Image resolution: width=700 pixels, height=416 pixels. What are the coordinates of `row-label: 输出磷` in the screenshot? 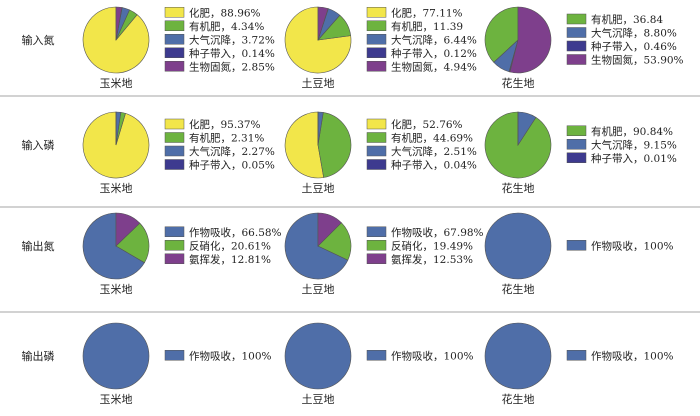 It's located at (38, 356).